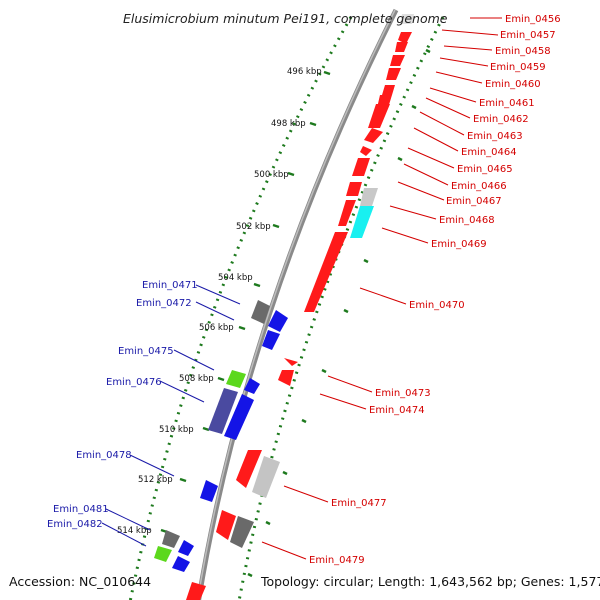  Describe the element at coordinates (146, 351) in the screenshot. I see `gene-label: Emin_0475` at that location.